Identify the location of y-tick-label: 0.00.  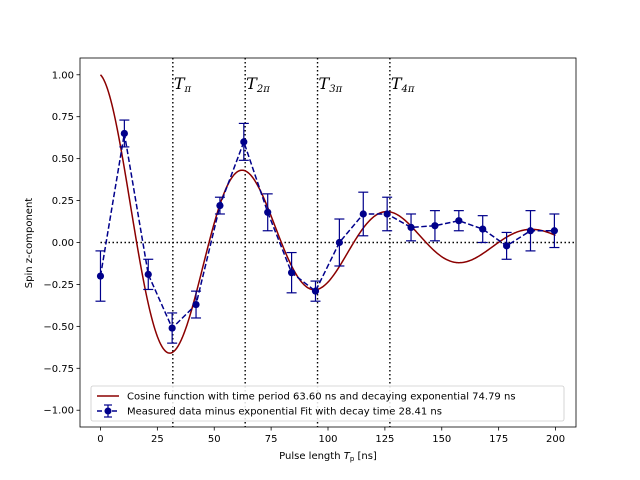
(63, 243).